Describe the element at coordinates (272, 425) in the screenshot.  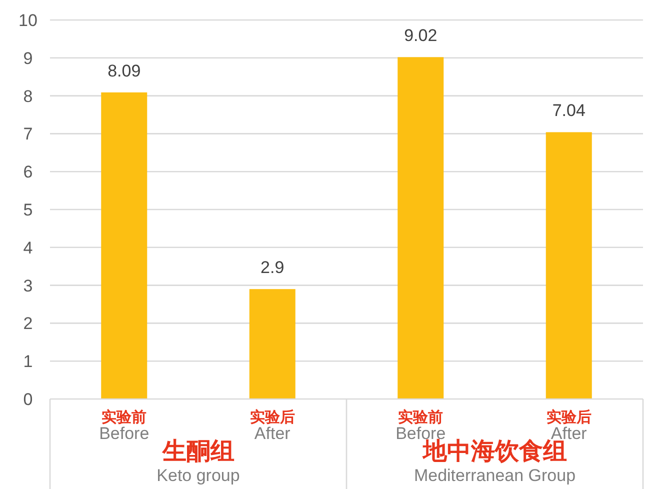
I see `x-tick-label: 实验后 After` at that location.